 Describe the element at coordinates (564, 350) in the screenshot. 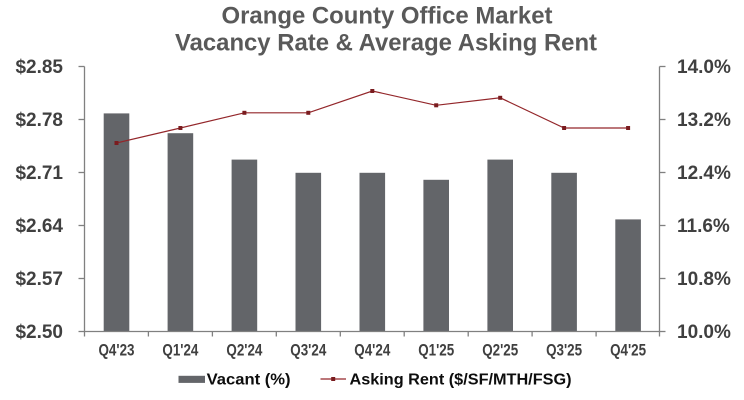

I see `svg-text: Q3'25` at that location.